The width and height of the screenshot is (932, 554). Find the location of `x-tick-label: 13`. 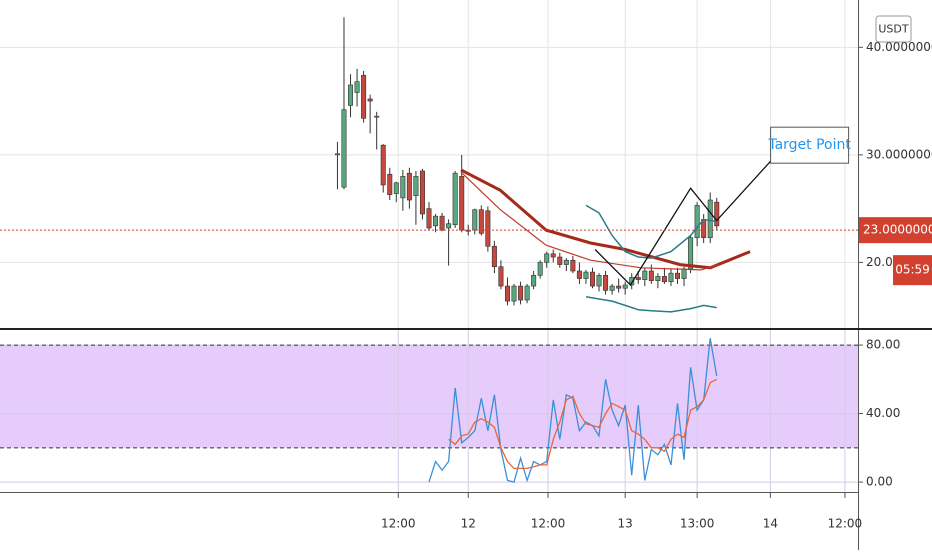

x-tick-label: 13 is located at coordinates (625, 524).